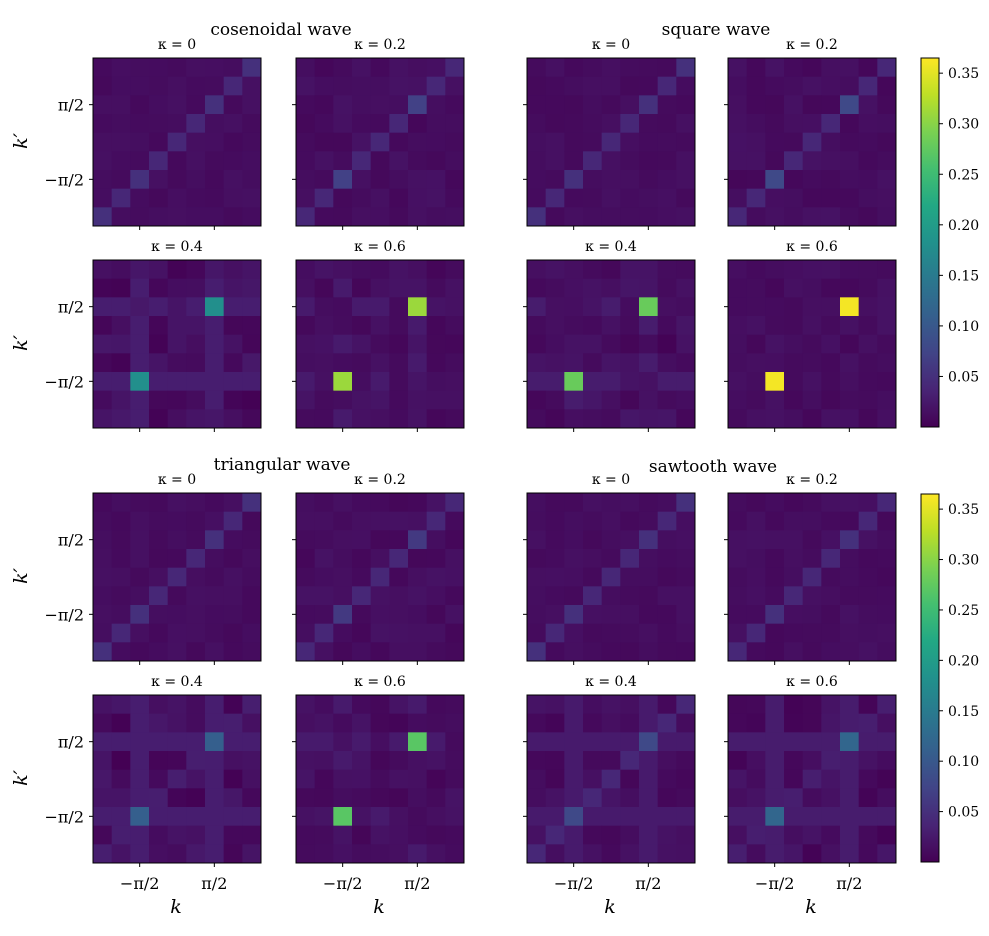 This screenshot has height=936, width=989. I want to click on panel-1-2: κ = 0.4, so click(609, 335).